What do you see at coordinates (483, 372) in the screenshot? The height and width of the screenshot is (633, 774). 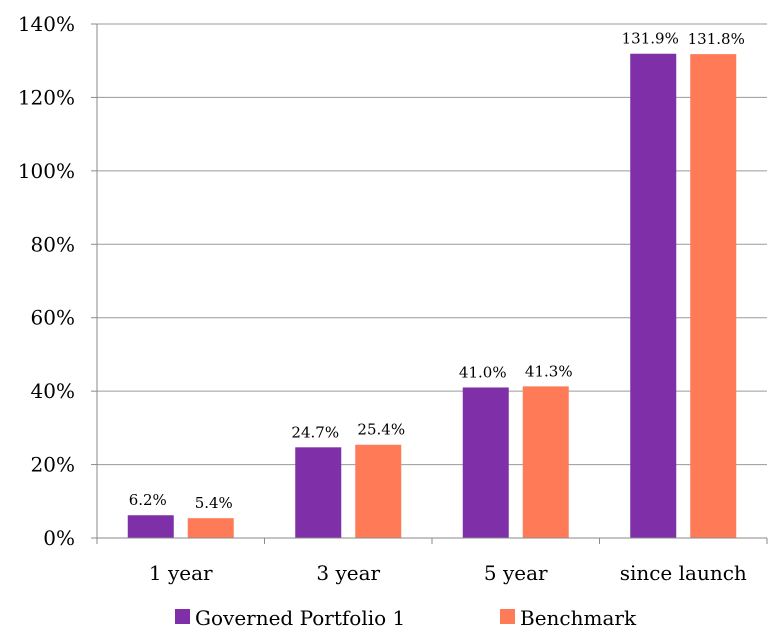 I see `data-label: 41.0%` at bounding box center [483, 372].